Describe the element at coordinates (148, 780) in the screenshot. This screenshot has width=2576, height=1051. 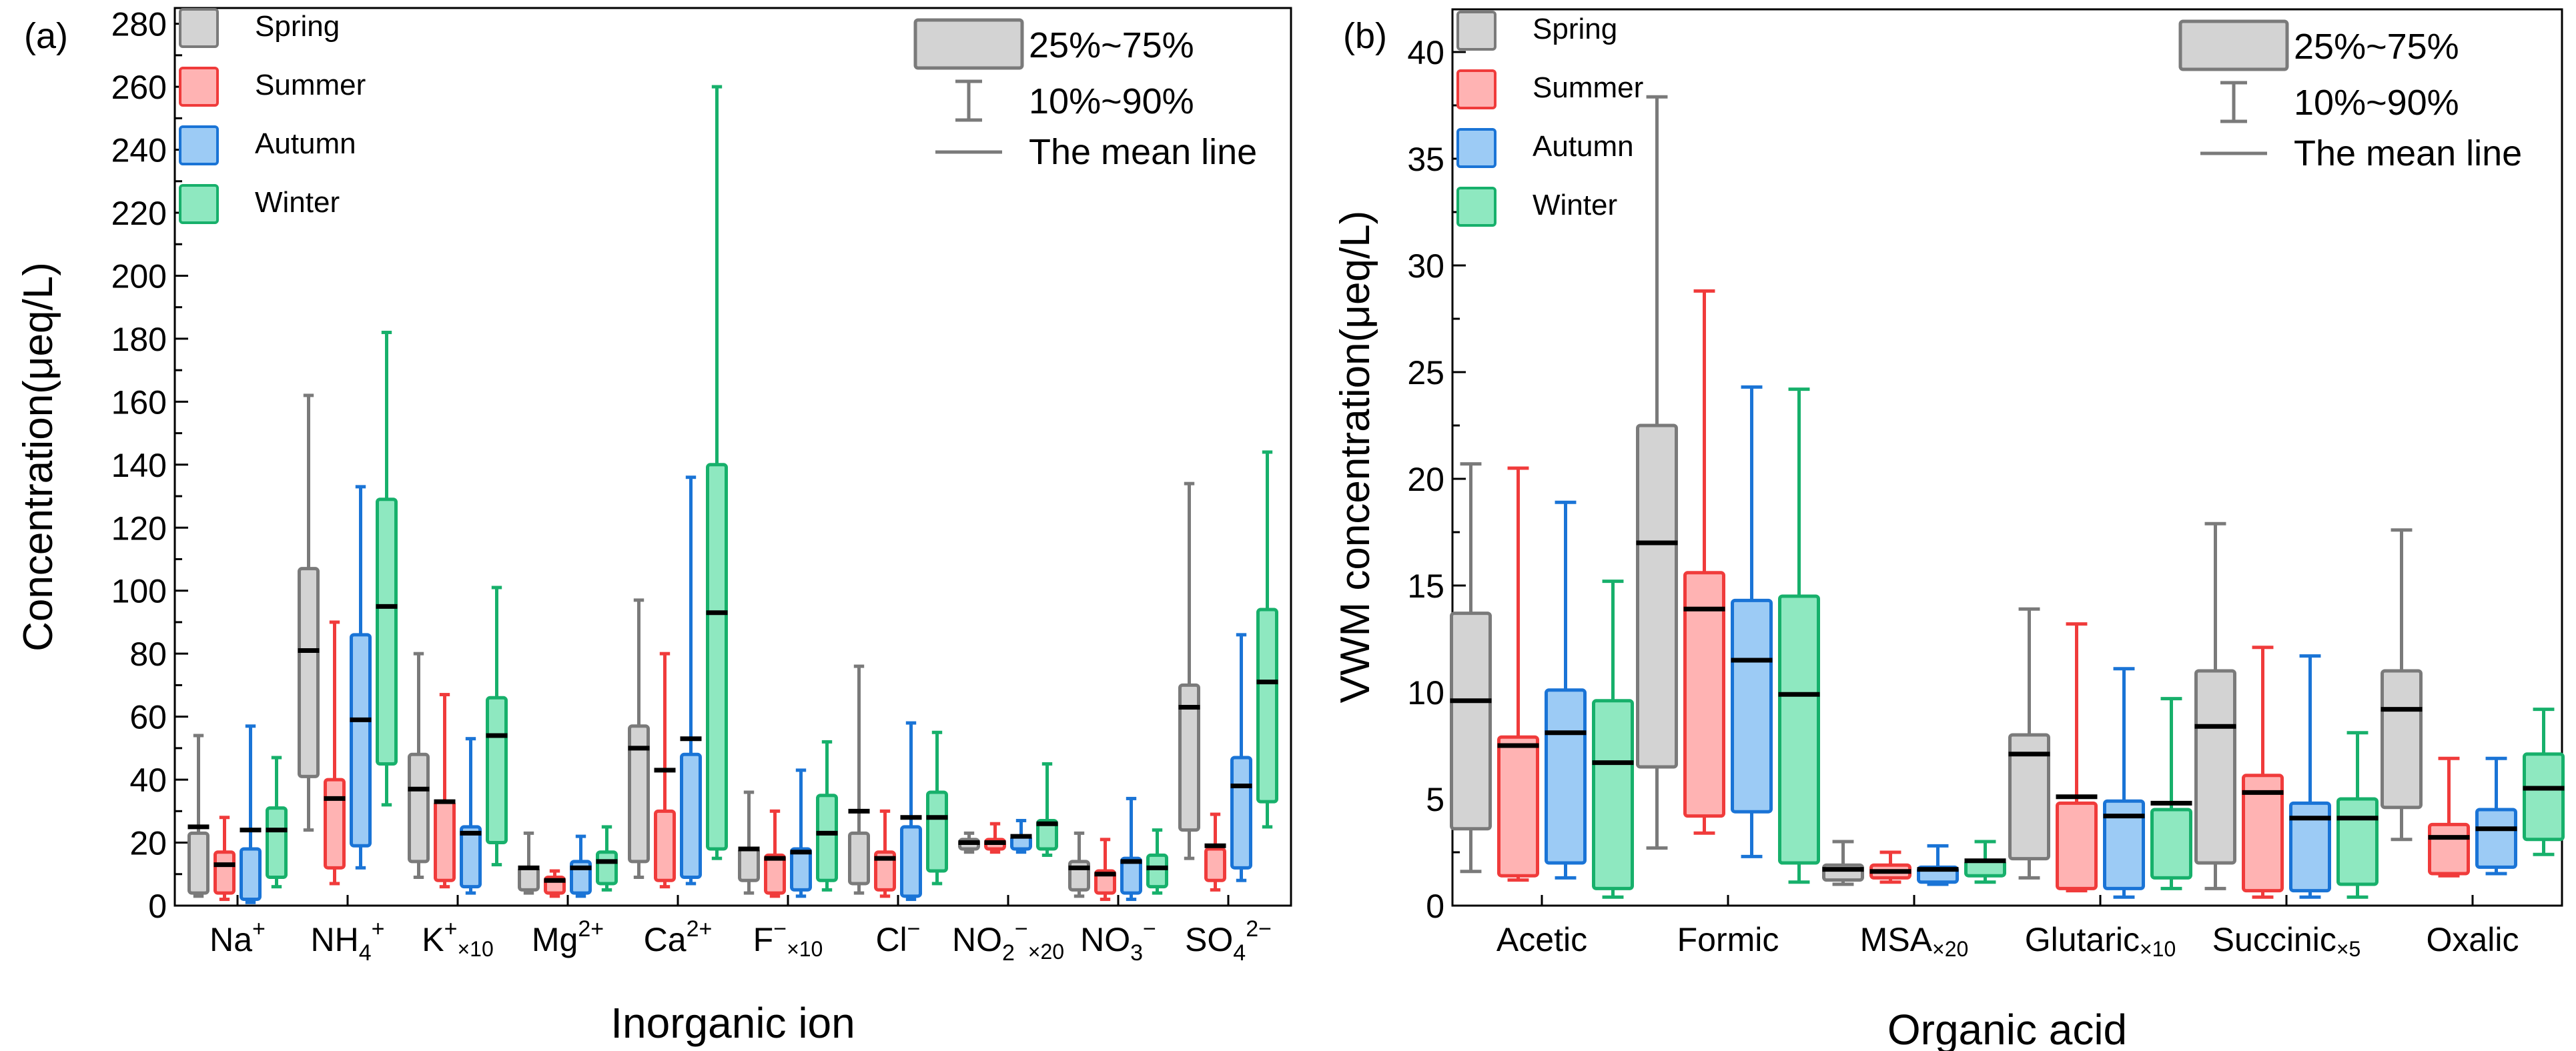
I see `y-tick-label: 40` at that location.